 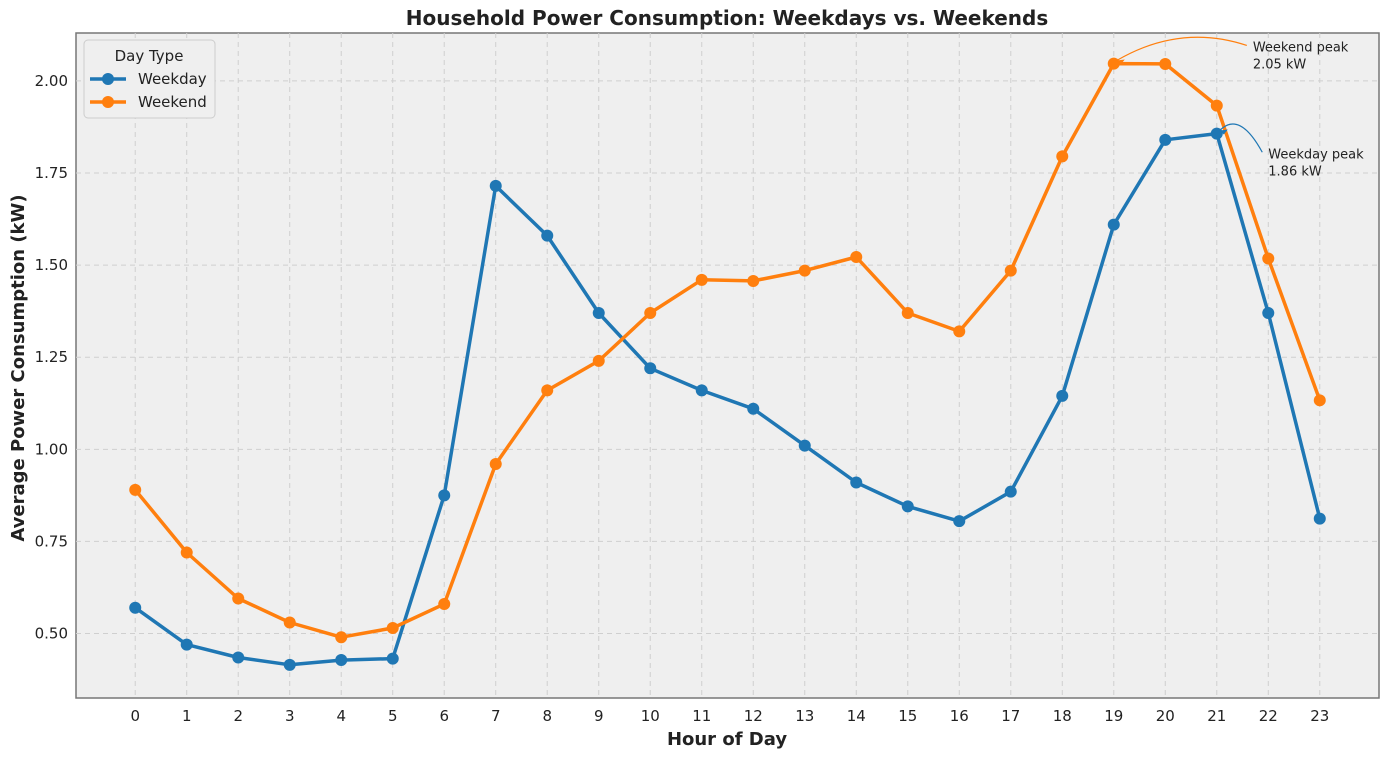 I want to click on x-tick-label: 19, so click(x=1113, y=716).